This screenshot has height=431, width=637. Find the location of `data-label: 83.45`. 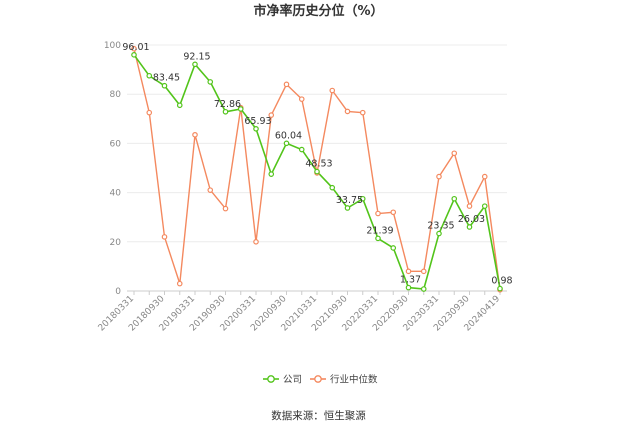

data-label: 83.45 is located at coordinates (166, 78).